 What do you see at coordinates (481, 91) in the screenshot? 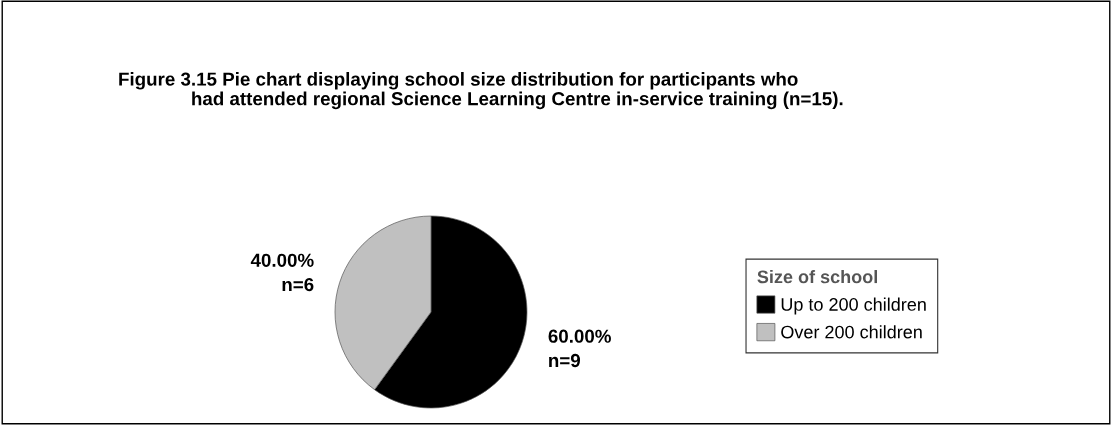
I see `chart-title: Figure 3.15 Pie chart displaying school size distribution for participants who had attended regional Science Learning Centre in-service training (n=15).` at bounding box center [481, 91].